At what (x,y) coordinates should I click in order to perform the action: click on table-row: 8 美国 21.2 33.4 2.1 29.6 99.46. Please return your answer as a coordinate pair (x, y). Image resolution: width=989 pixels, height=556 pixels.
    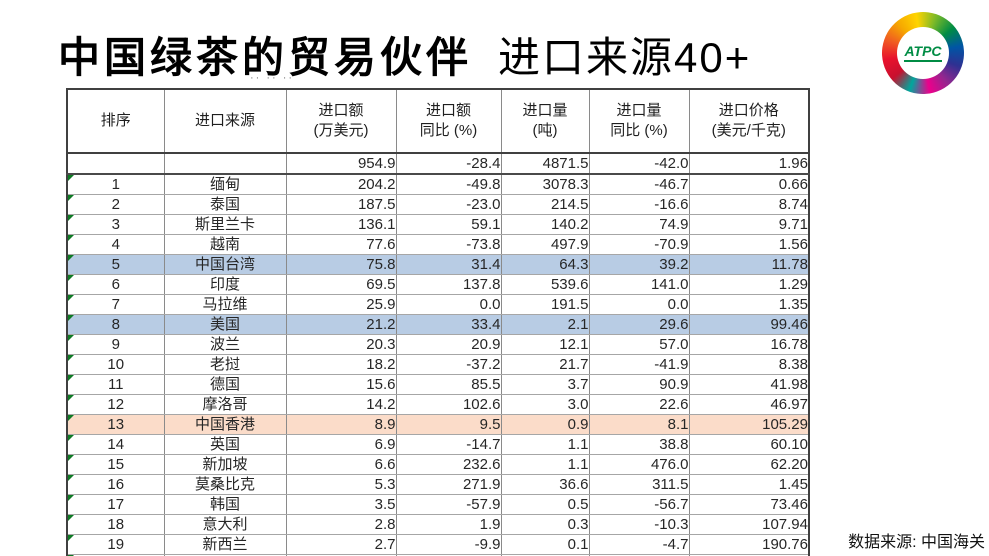
    Looking at the image, I should click on (438, 324).